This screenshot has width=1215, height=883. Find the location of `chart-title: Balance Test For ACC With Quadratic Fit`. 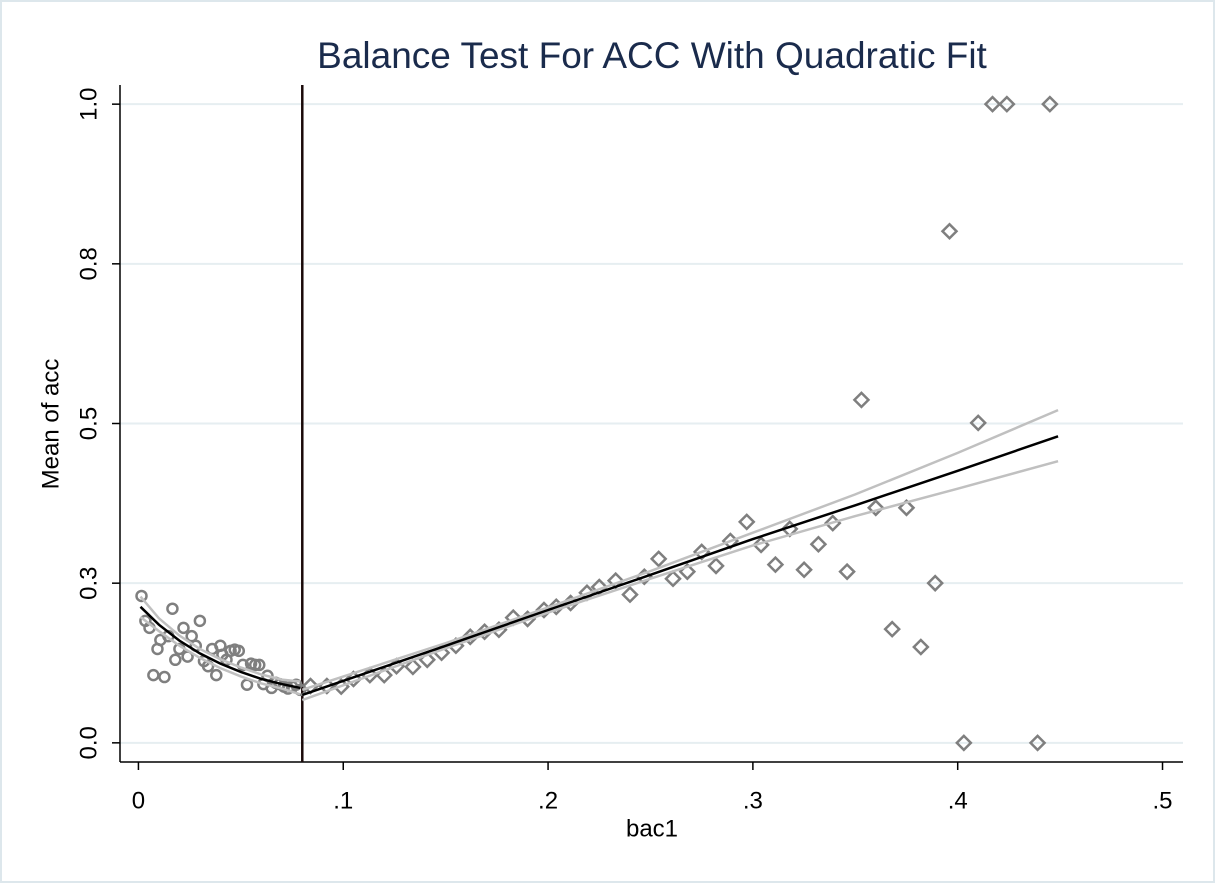

chart-title: Balance Test For ACC With Quadratic Fit is located at coordinates (652, 55).